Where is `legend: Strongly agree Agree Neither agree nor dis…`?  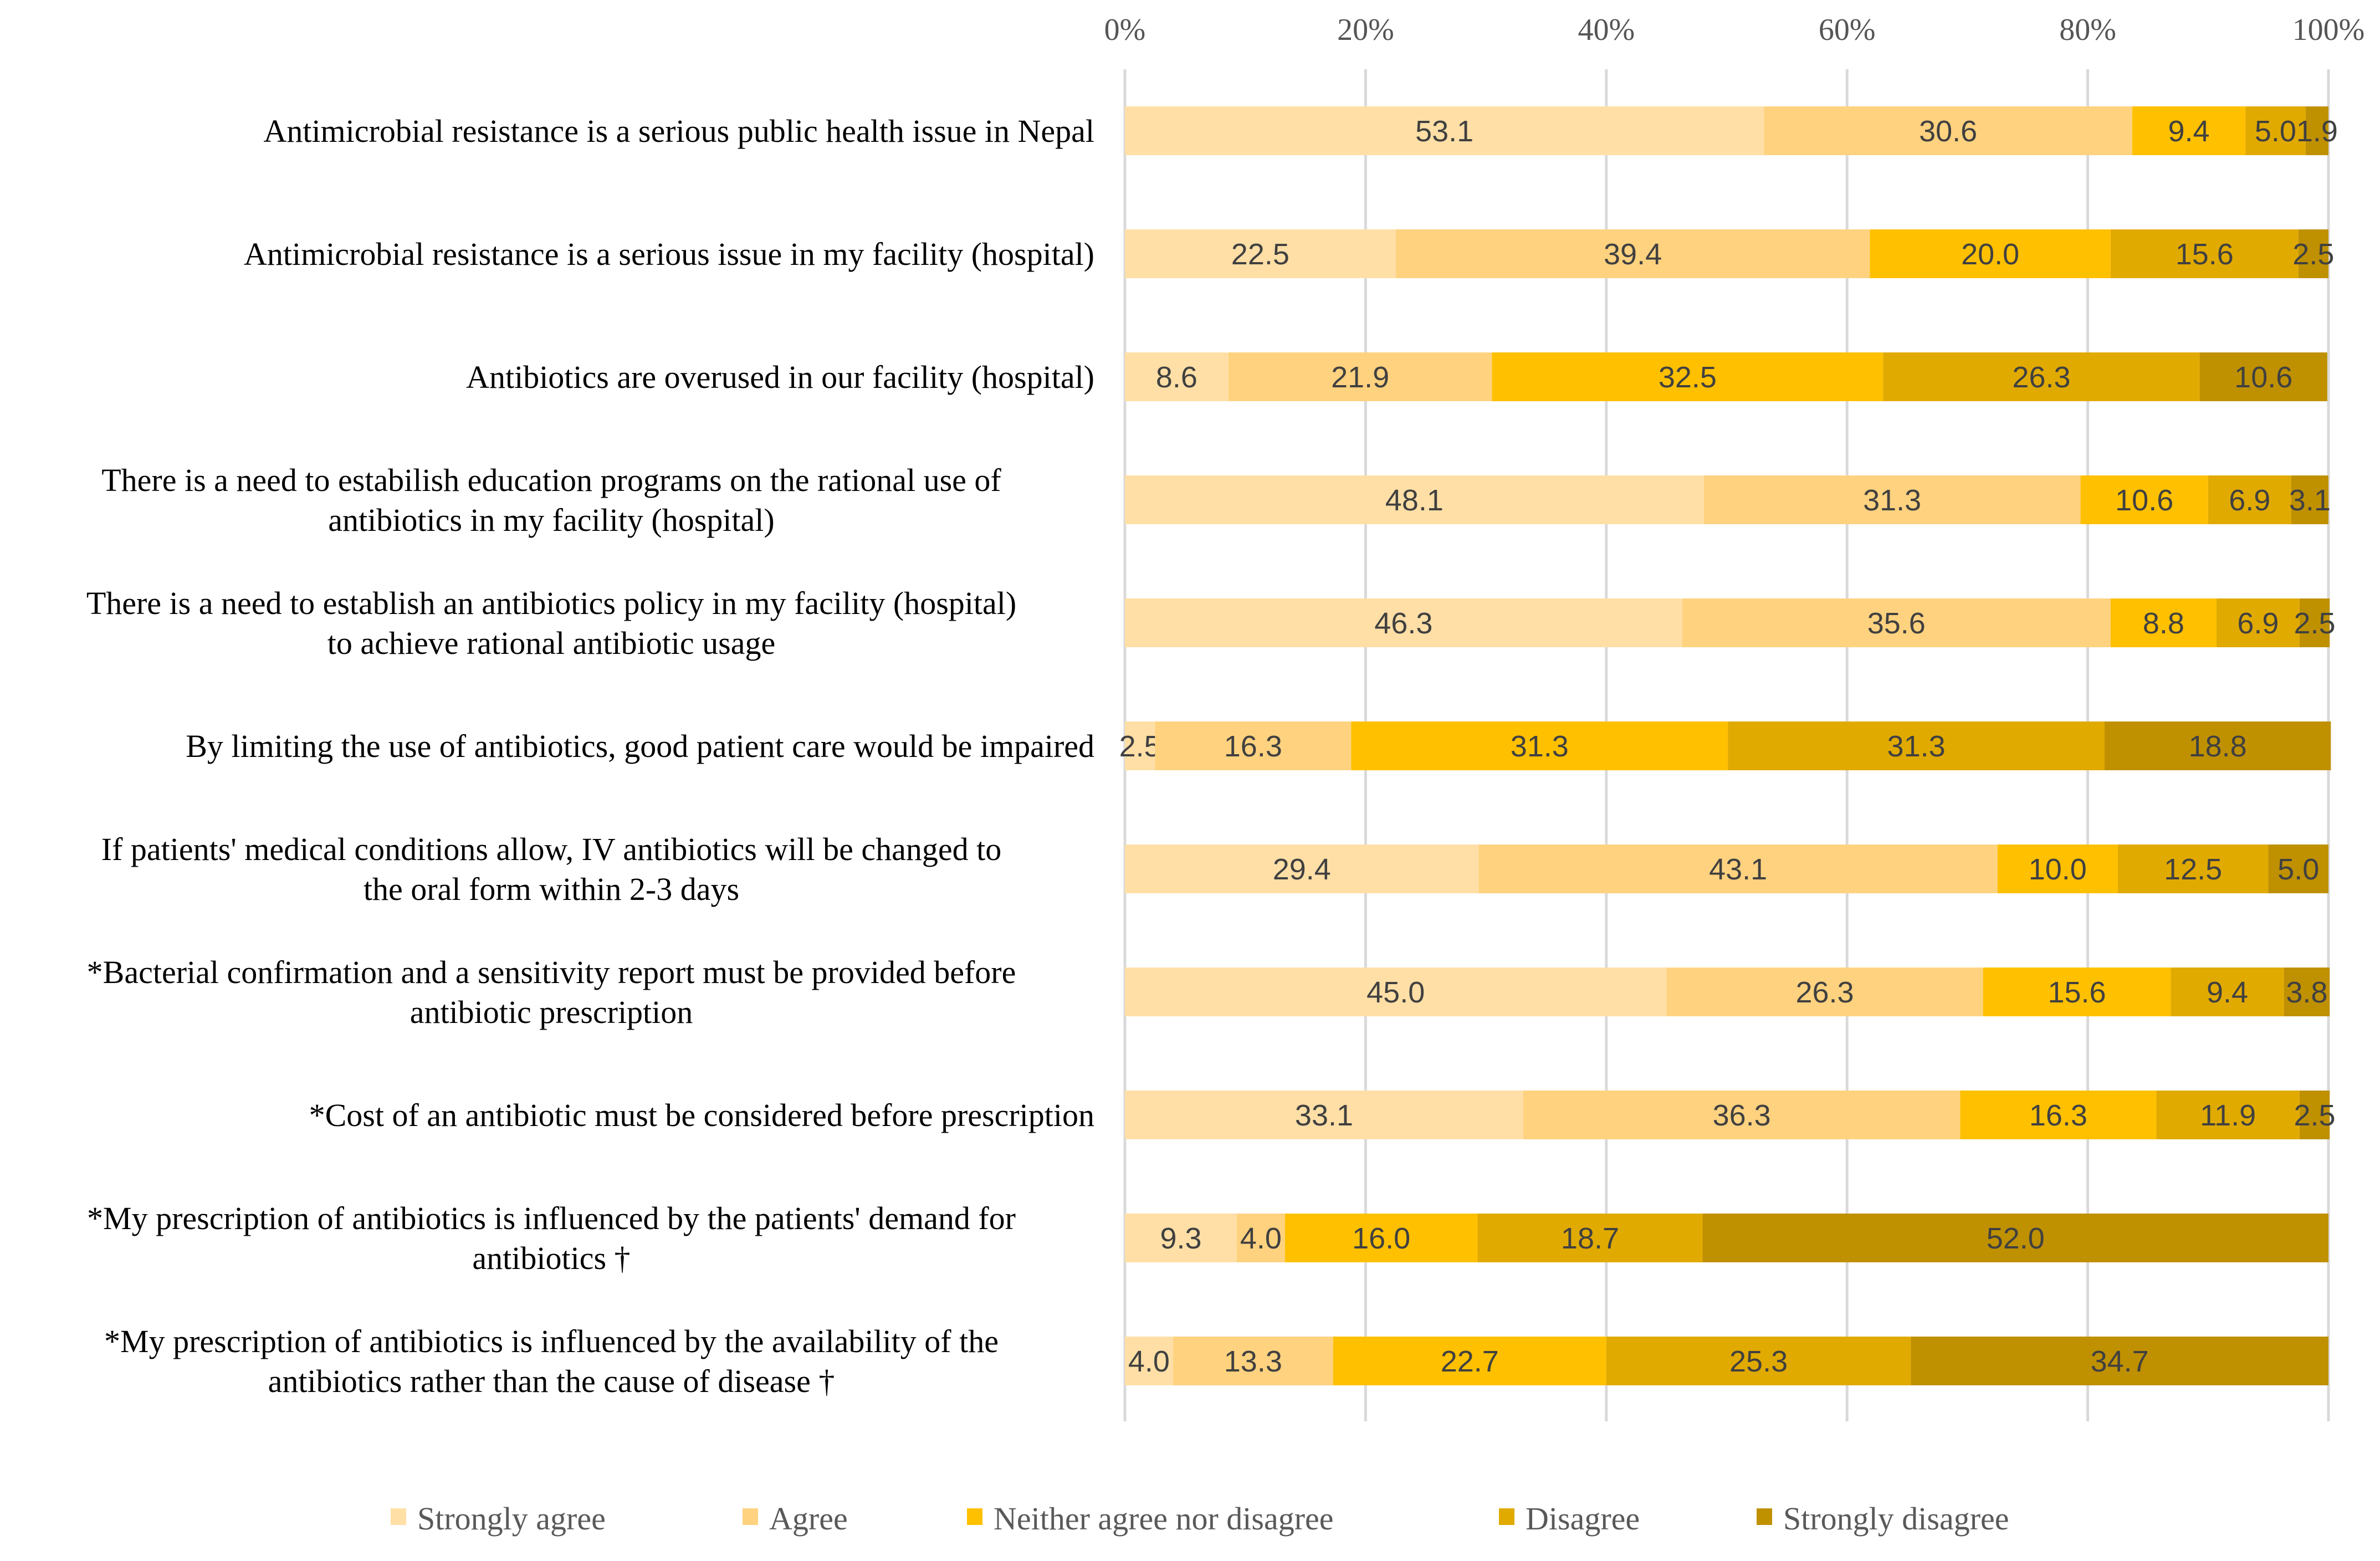 legend: Strongly agree Agree Neither agree nor dis… is located at coordinates (1200, 1519).